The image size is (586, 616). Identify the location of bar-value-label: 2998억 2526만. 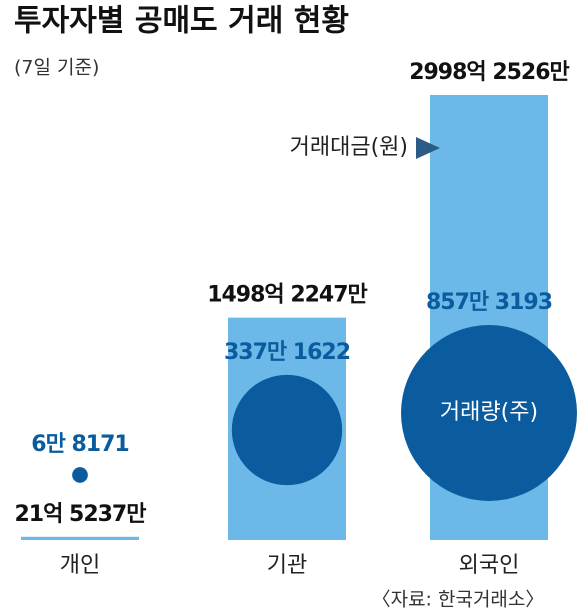
(489, 72).